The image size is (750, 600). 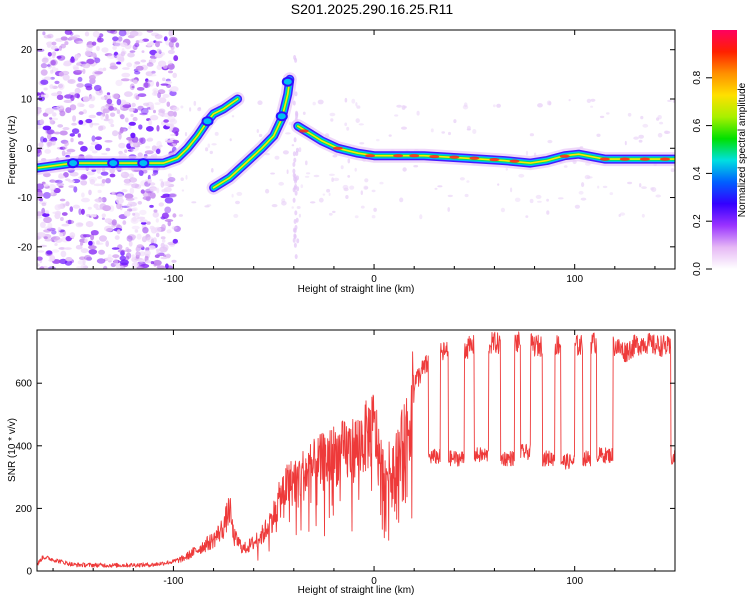 What do you see at coordinates (356, 289) in the screenshot?
I see `spectrogram-x-label: Height of straight line (km)` at bounding box center [356, 289].